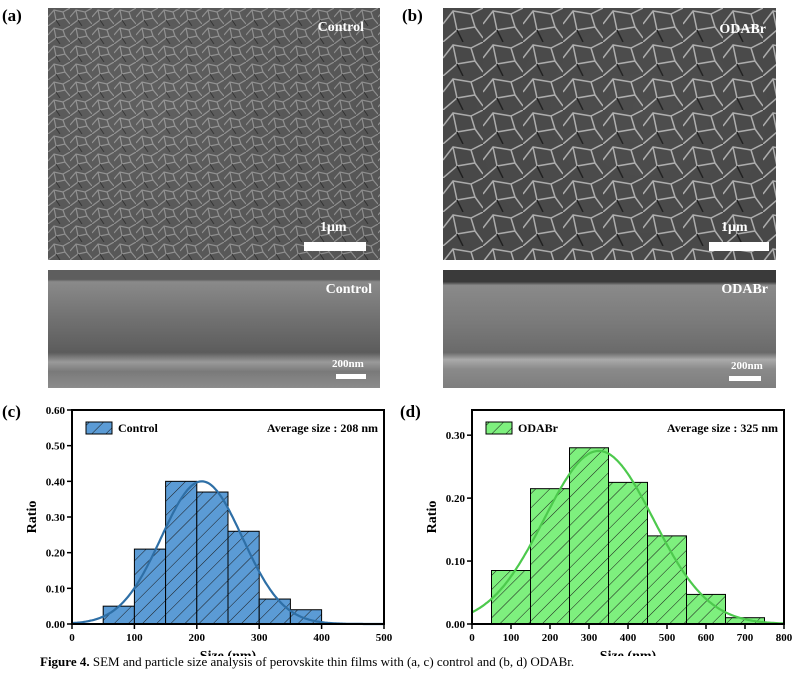 This screenshot has height=692, width=800. What do you see at coordinates (12, 15) in the screenshot?
I see `panel-label-a: (a)` at bounding box center [12, 15].